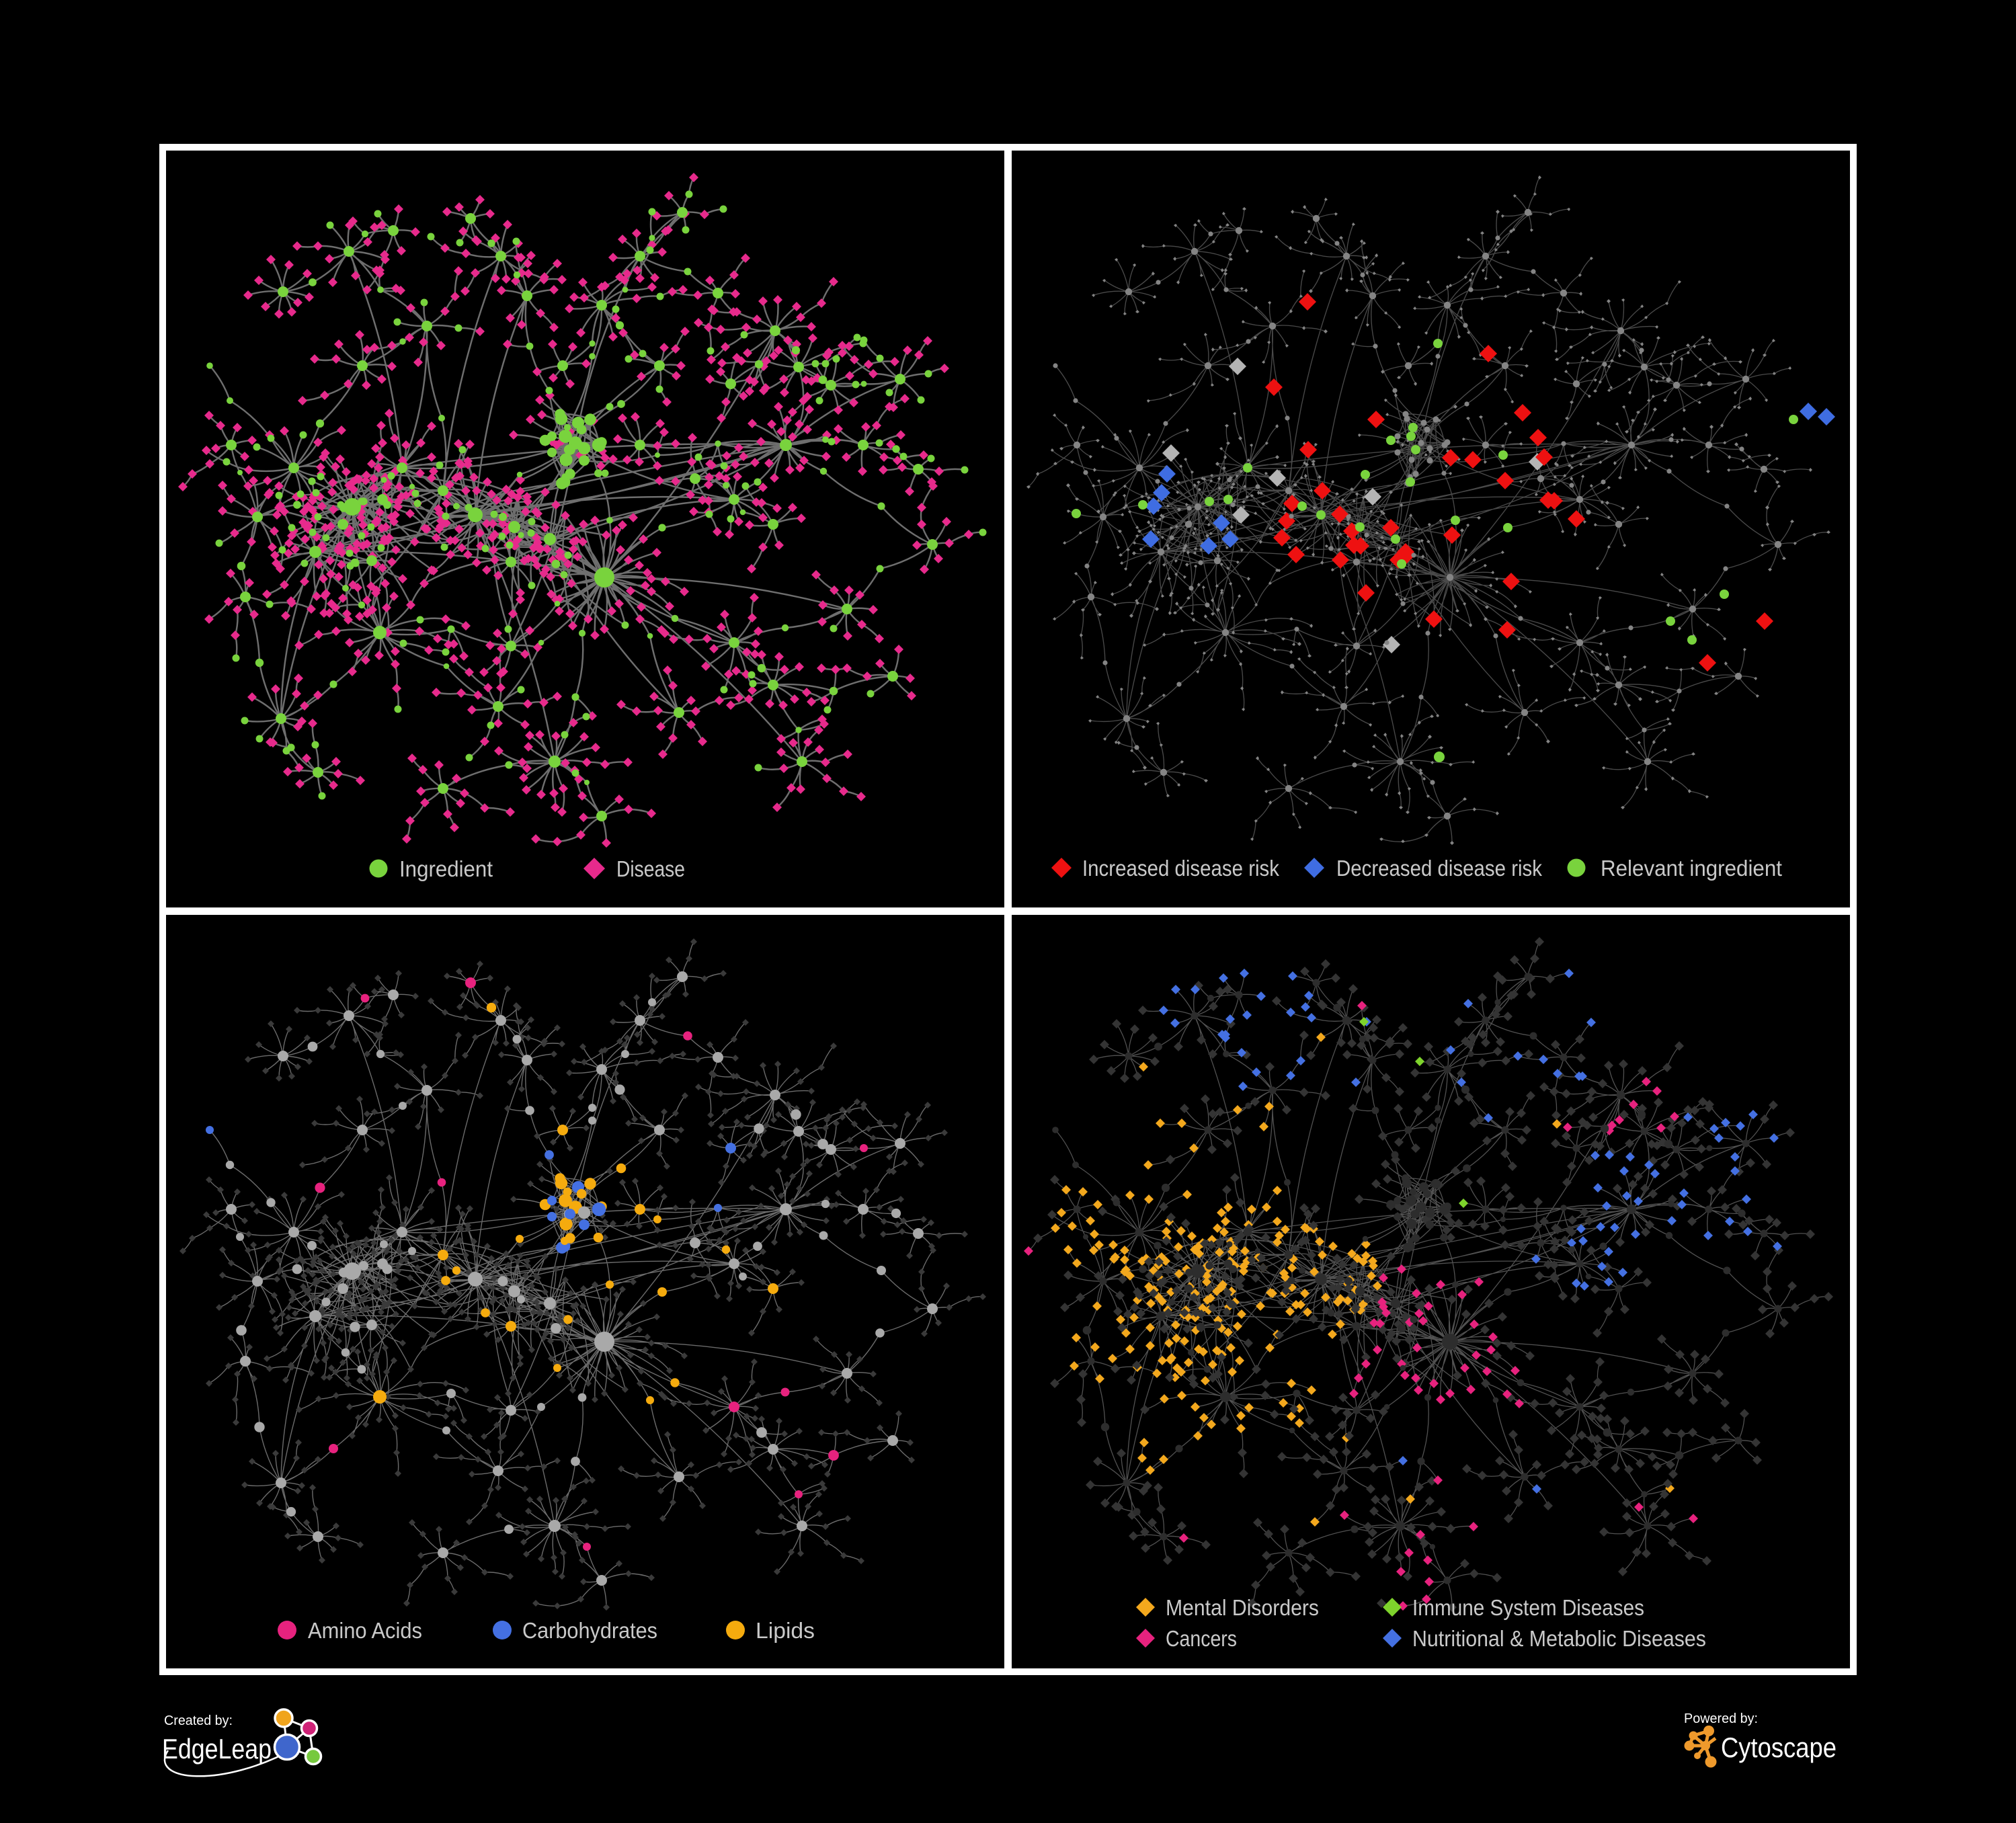  What do you see at coordinates (785, 1630) in the screenshot?
I see `svg-text: Lipids` at bounding box center [785, 1630].